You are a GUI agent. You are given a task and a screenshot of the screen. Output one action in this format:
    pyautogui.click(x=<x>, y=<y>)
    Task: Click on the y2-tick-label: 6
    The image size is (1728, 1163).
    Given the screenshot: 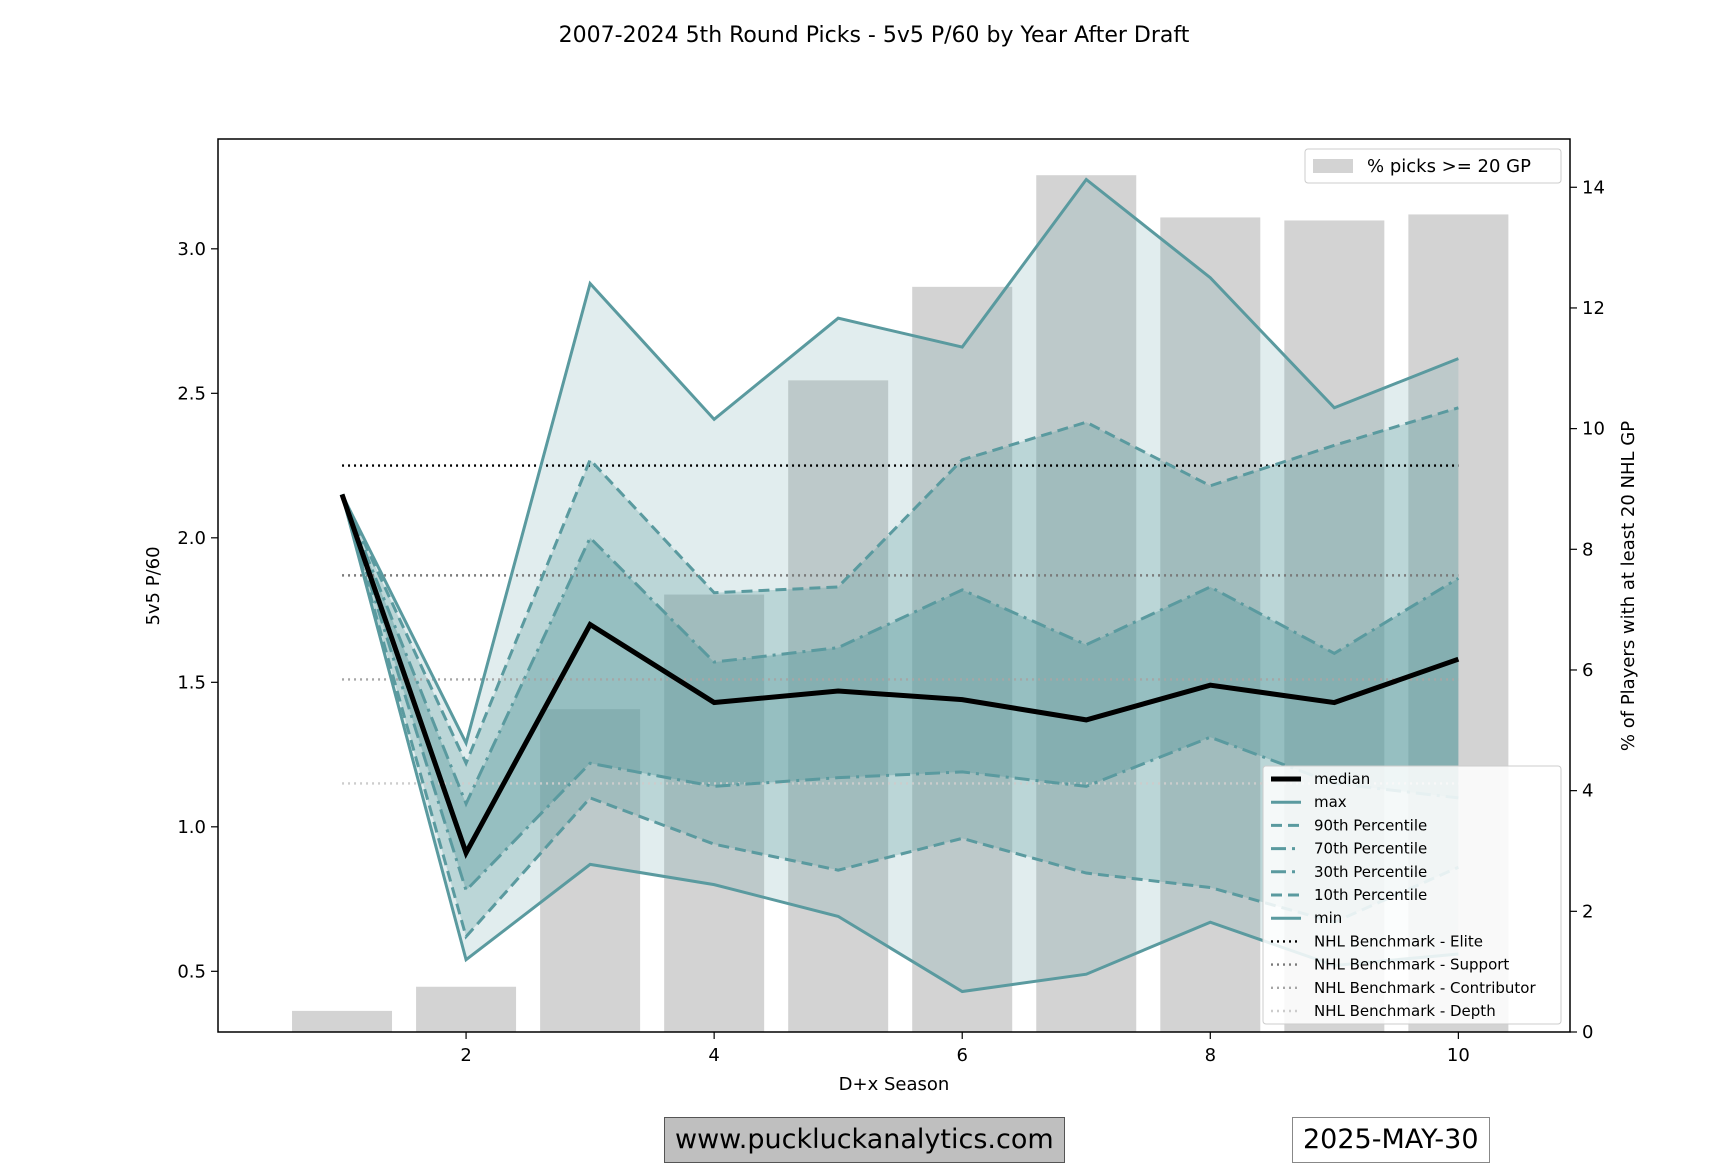 What is the action you would take?
    pyautogui.click(x=1587, y=670)
    